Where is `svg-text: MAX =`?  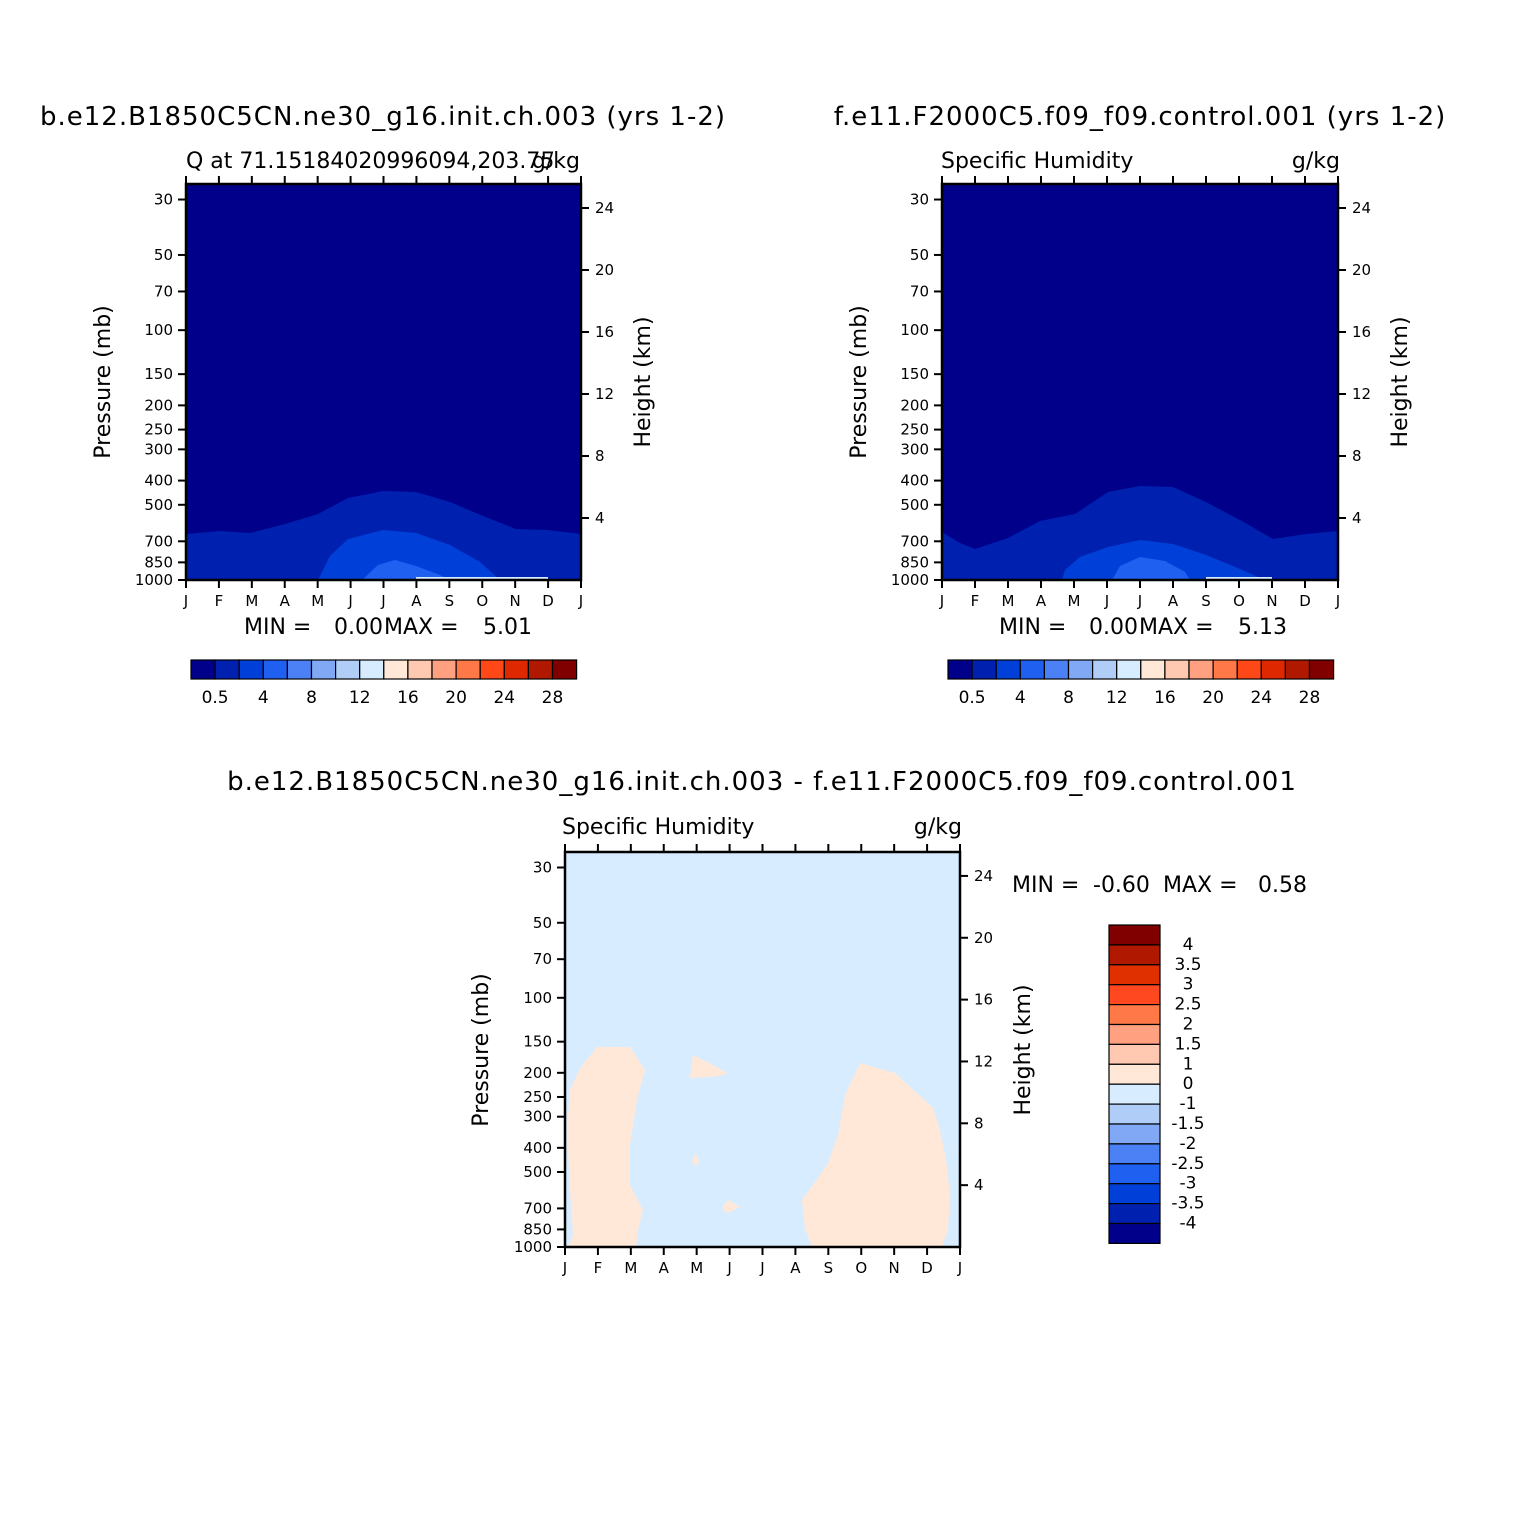 svg-text: MAX = is located at coordinates (421, 627).